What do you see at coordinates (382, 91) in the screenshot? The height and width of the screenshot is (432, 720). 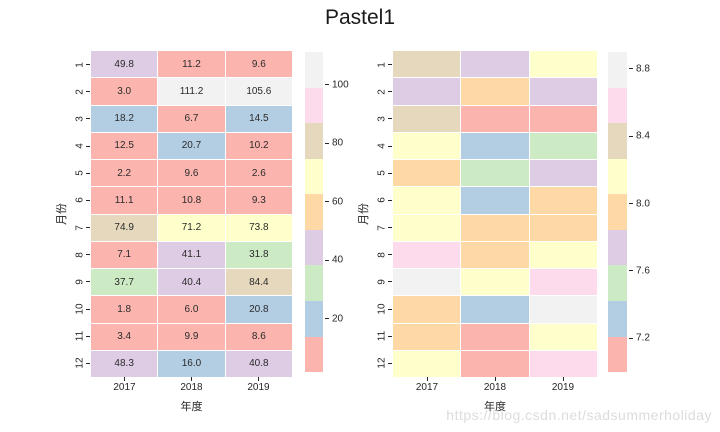 I see `row-tick-label: 2` at bounding box center [382, 91].